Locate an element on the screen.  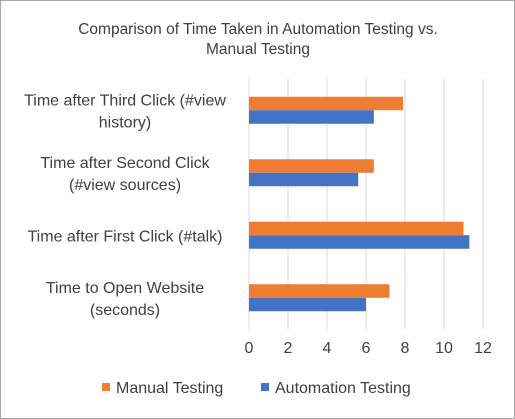
legend-label: Automation Testing is located at coordinates (343, 388).